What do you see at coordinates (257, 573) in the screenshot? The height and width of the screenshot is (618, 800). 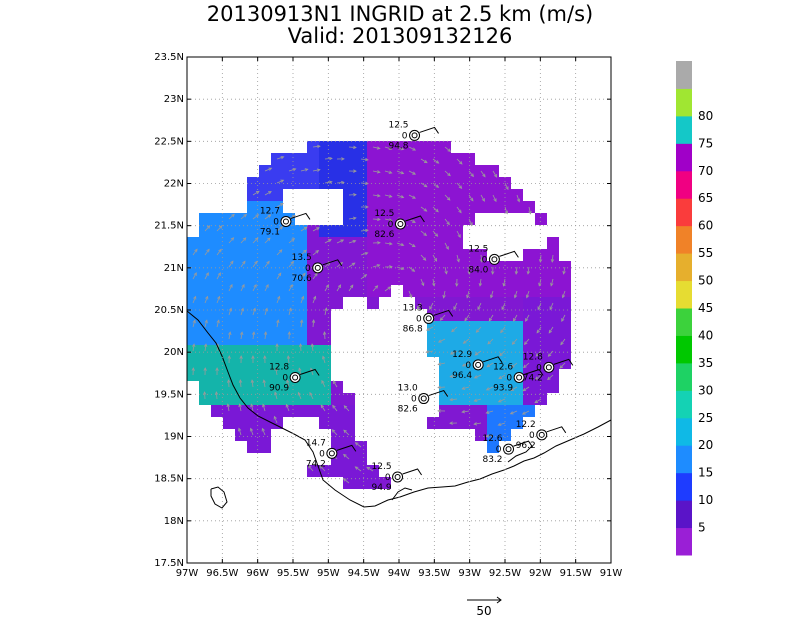 I see `lon-label: 96W` at bounding box center [257, 573].